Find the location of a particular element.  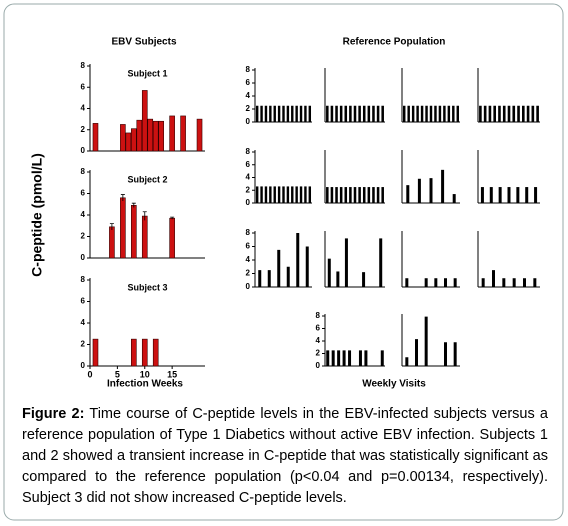

left-title: EBV Subjects is located at coordinates (143, 42).